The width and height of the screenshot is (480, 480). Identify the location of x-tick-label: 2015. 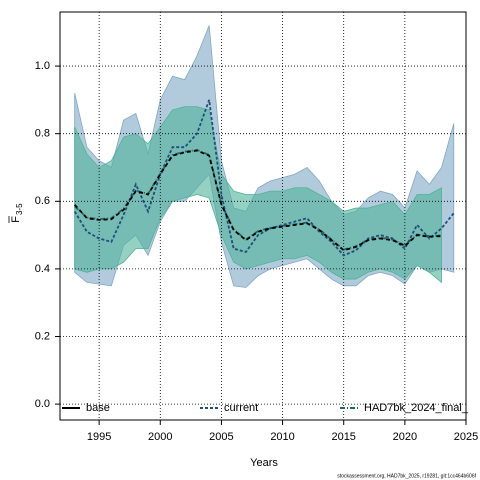
(343, 437).